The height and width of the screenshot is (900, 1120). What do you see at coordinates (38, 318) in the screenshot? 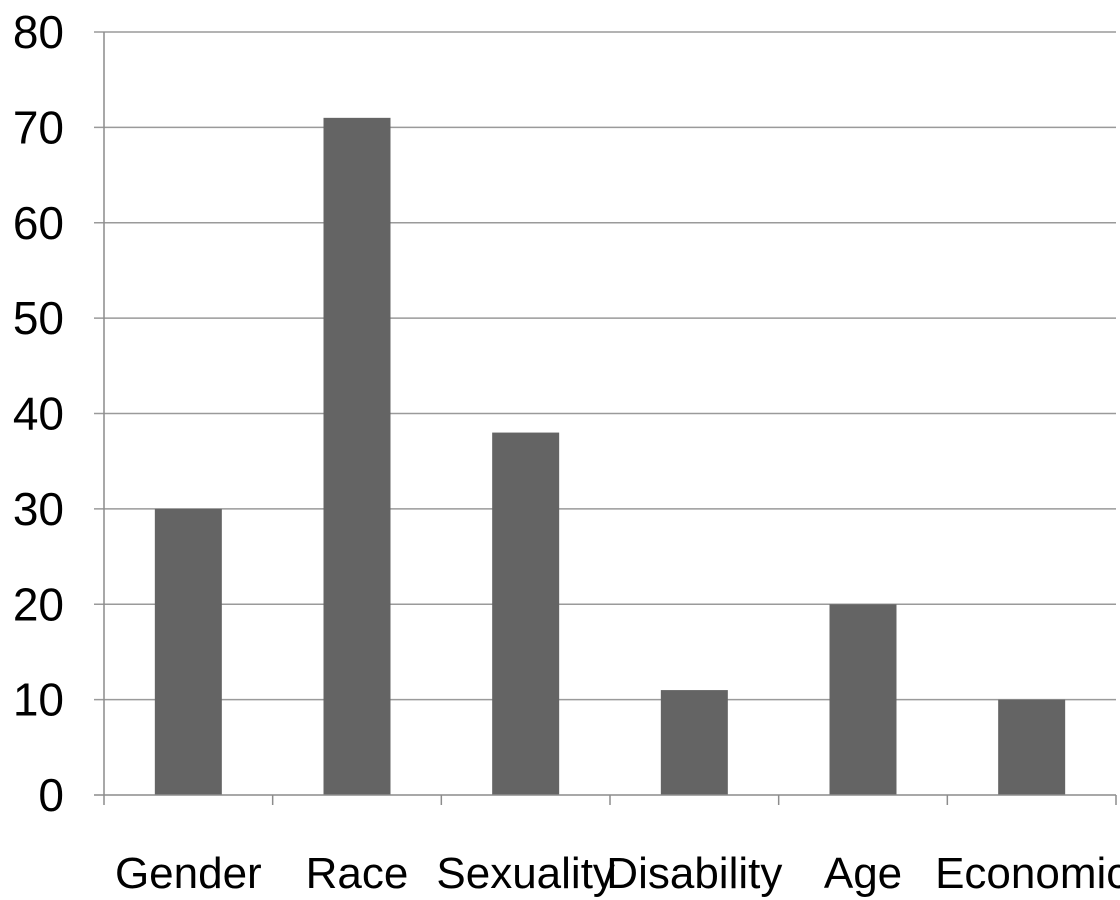
I see `y-tick-label-50: 50` at bounding box center [38, 318].